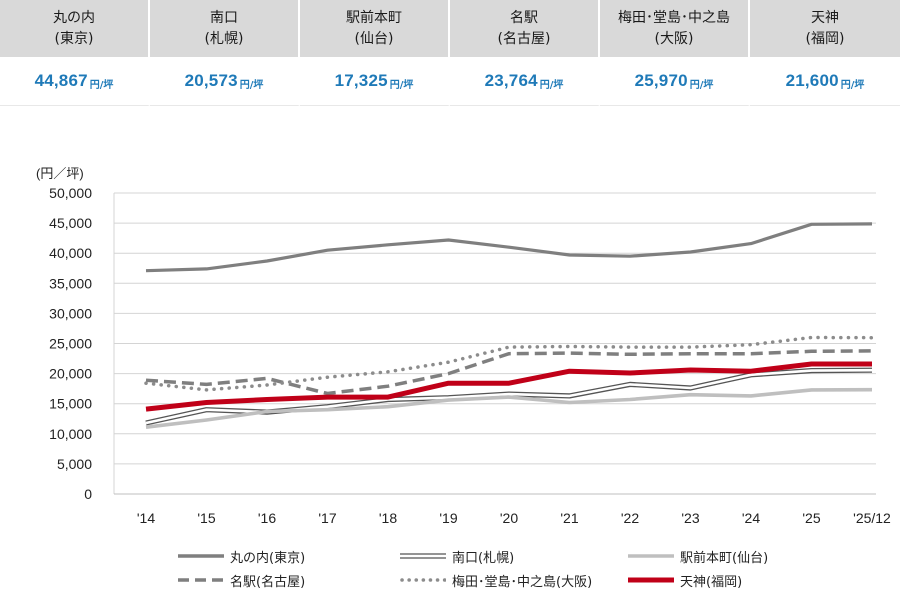 The image size is (900, 600). What do you see at coordinates (825, 17) in the screenshot?
I see `area-name: 天神` at bounding box center [825, 17].